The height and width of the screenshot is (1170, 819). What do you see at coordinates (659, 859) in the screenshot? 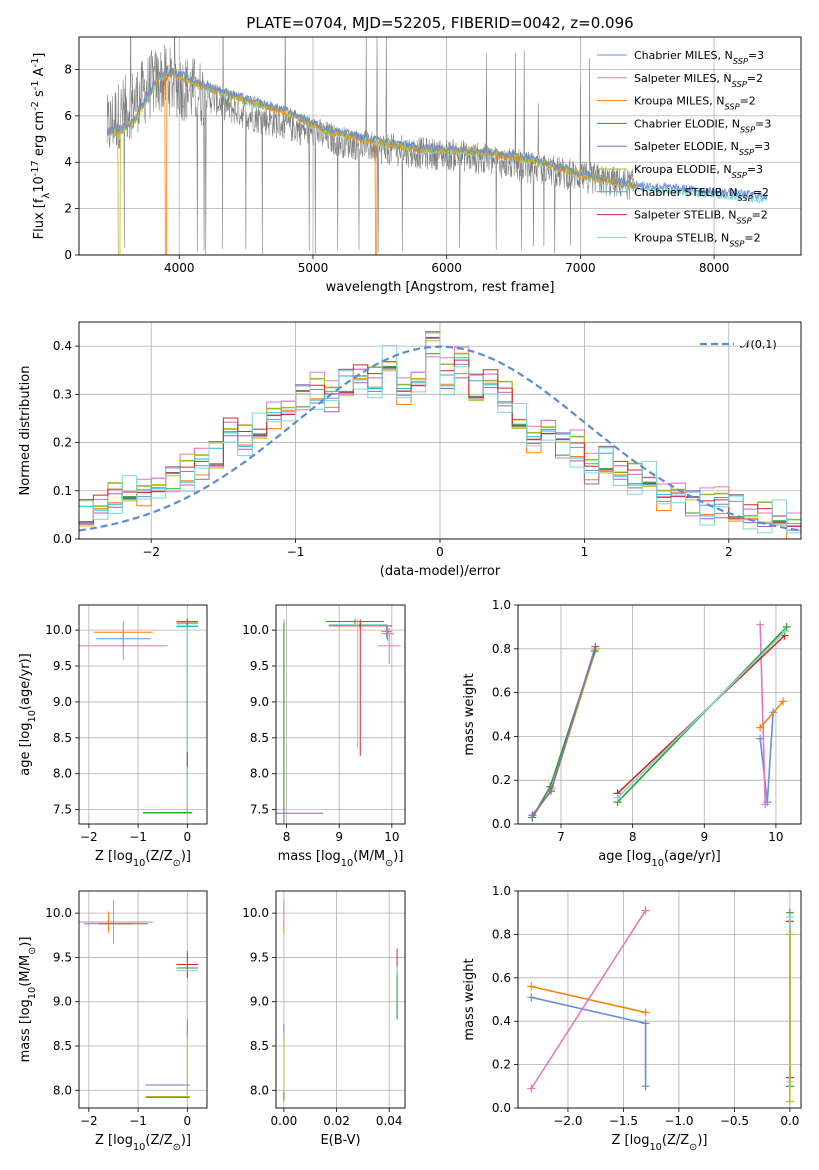
I see `x-axis-label: age [log10(age/yr)]` at bounding box center [659, 859].